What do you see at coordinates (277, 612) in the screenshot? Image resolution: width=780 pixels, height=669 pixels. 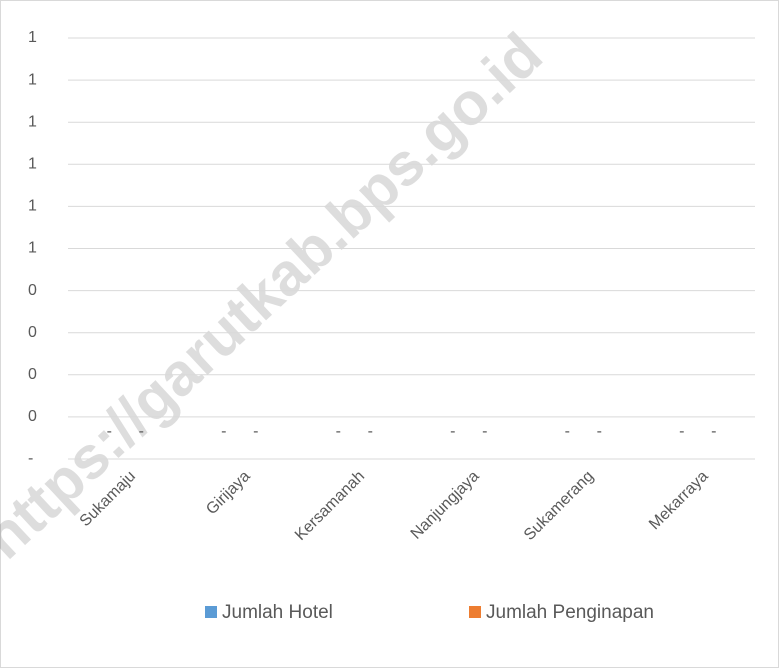 I see `legend-label: Jumlah Hotel` at bounding box center [277, 612].